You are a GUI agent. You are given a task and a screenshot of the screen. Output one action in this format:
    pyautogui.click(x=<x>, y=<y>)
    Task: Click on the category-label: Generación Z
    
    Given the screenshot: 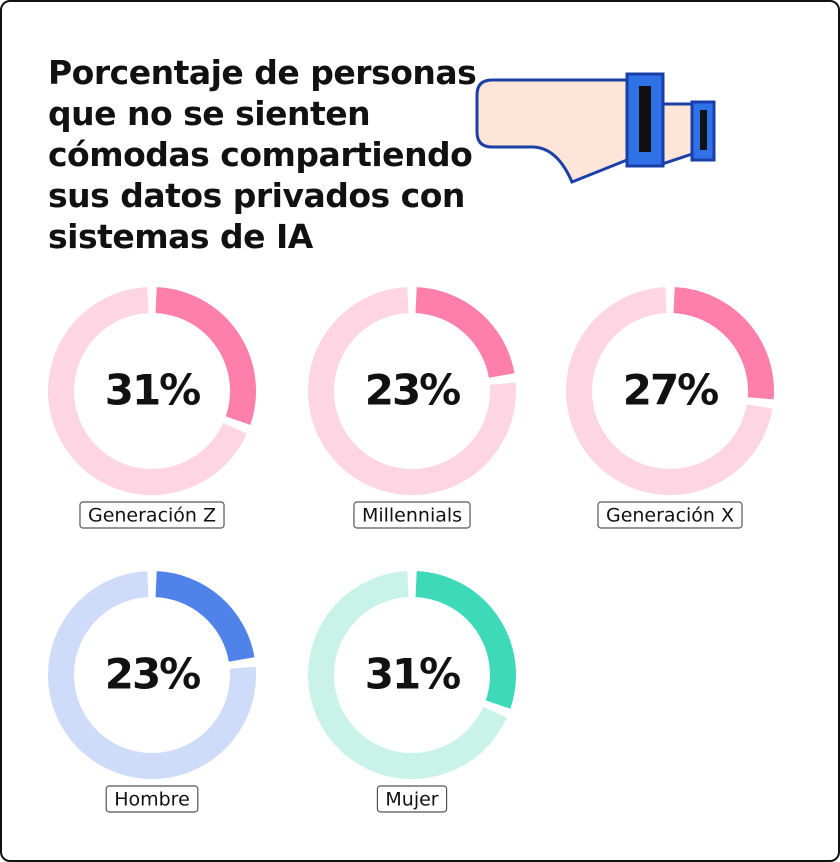 What is the action you would take?
    pyautogui.click(x=152, y=516)
    